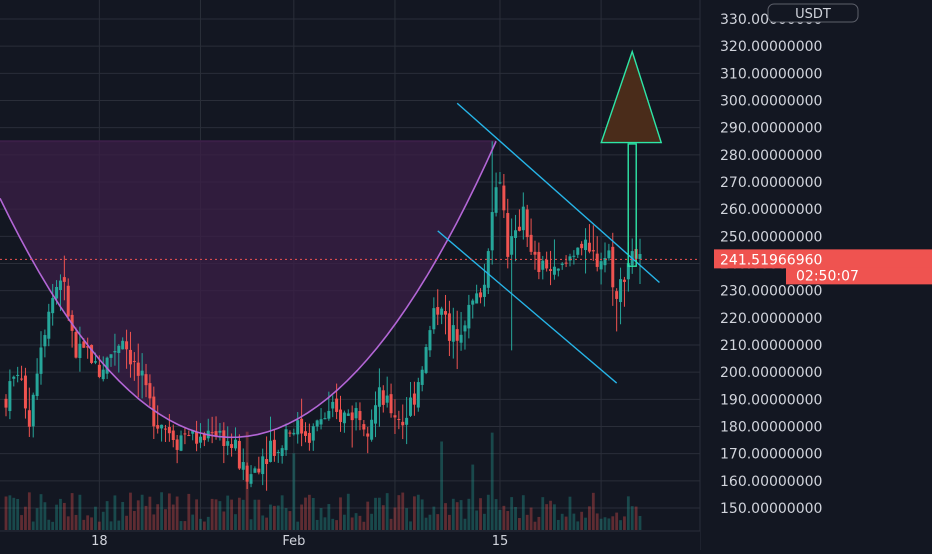 The width and height of the screenshot is (932, 554). Describe the element at coordinates (558, 193) in the screenshot. I see `channel-upper-line` at that location.